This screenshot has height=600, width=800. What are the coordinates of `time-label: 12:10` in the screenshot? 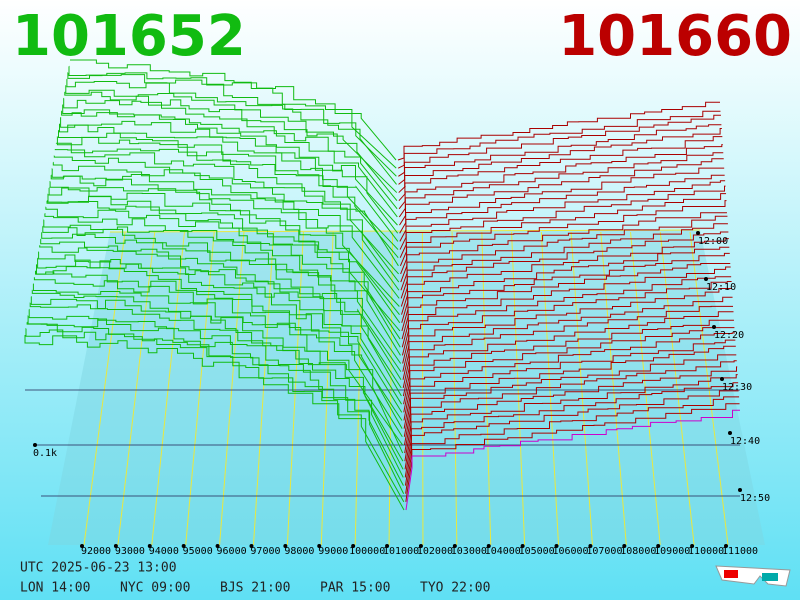 It's located at (721, 287).